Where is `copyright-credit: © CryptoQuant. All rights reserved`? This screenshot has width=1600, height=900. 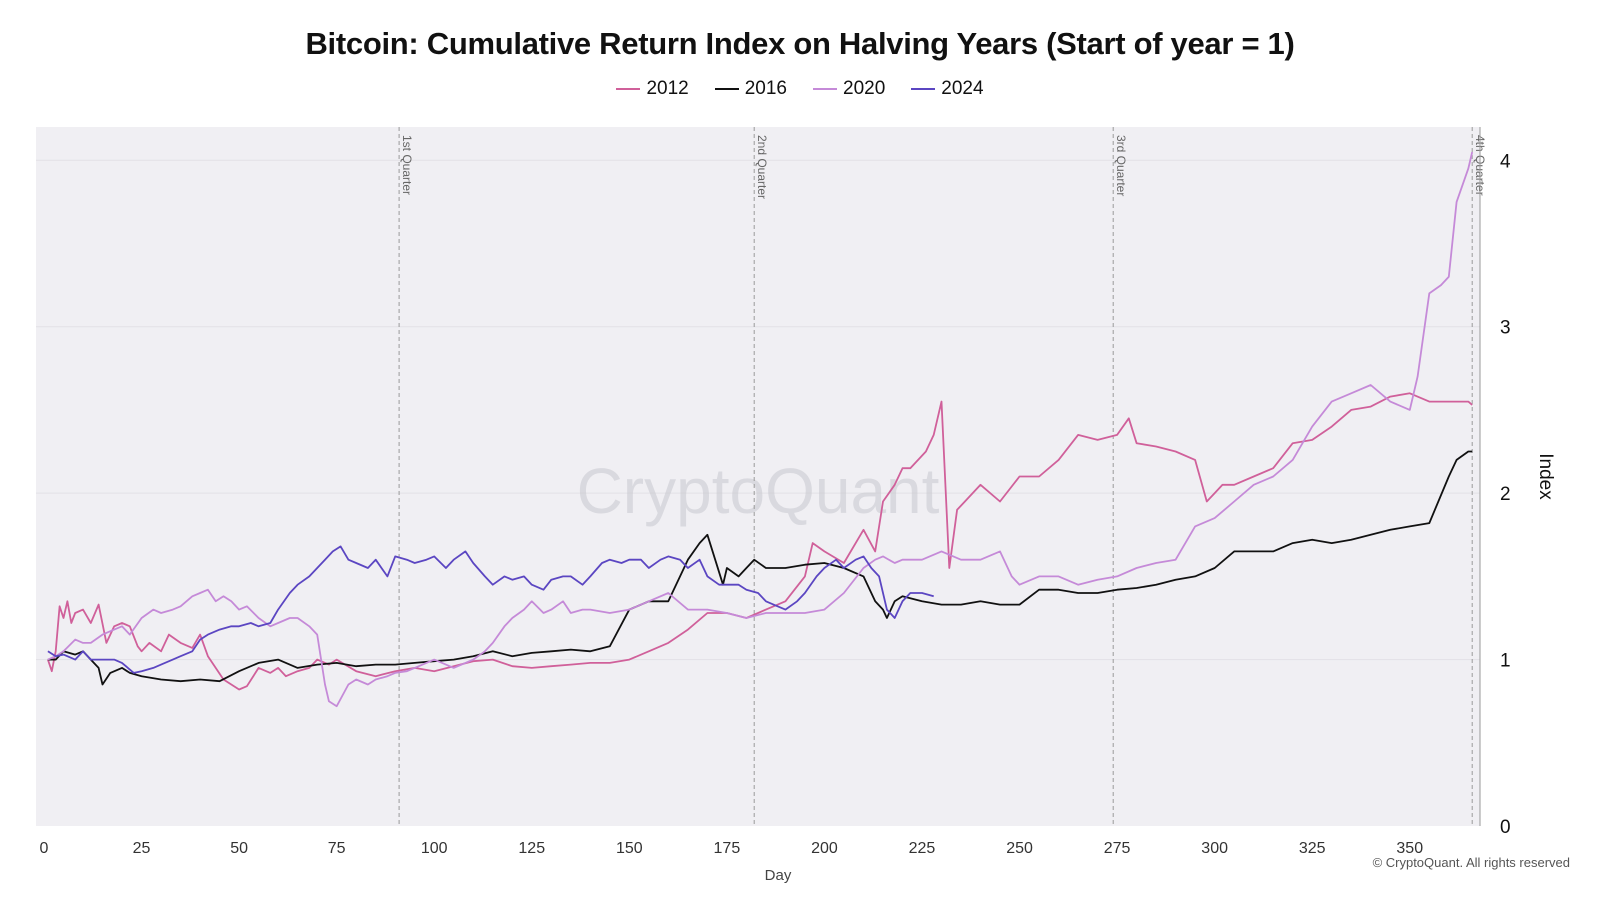
copyright-credit: © CryptoQuant. All rights reserved is located at coordinates (1471, 862).